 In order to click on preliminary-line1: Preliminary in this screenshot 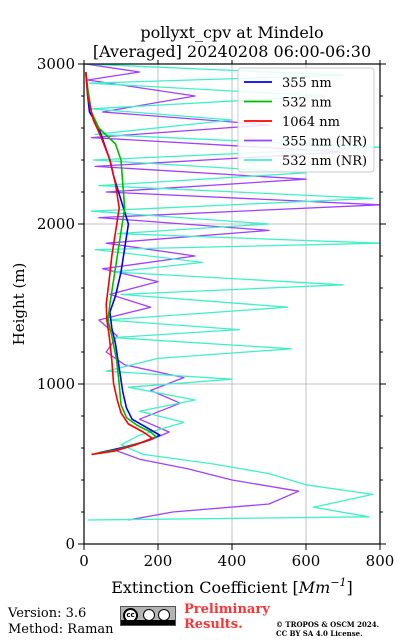, I will do `click(227, 609)`.